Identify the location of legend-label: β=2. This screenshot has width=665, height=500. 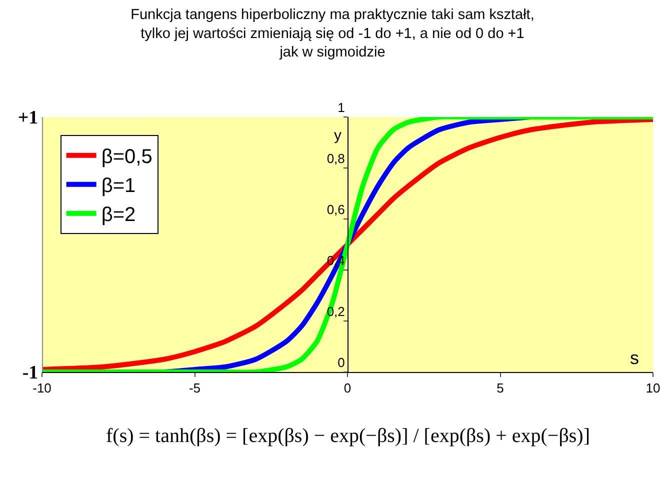
(118, 215).